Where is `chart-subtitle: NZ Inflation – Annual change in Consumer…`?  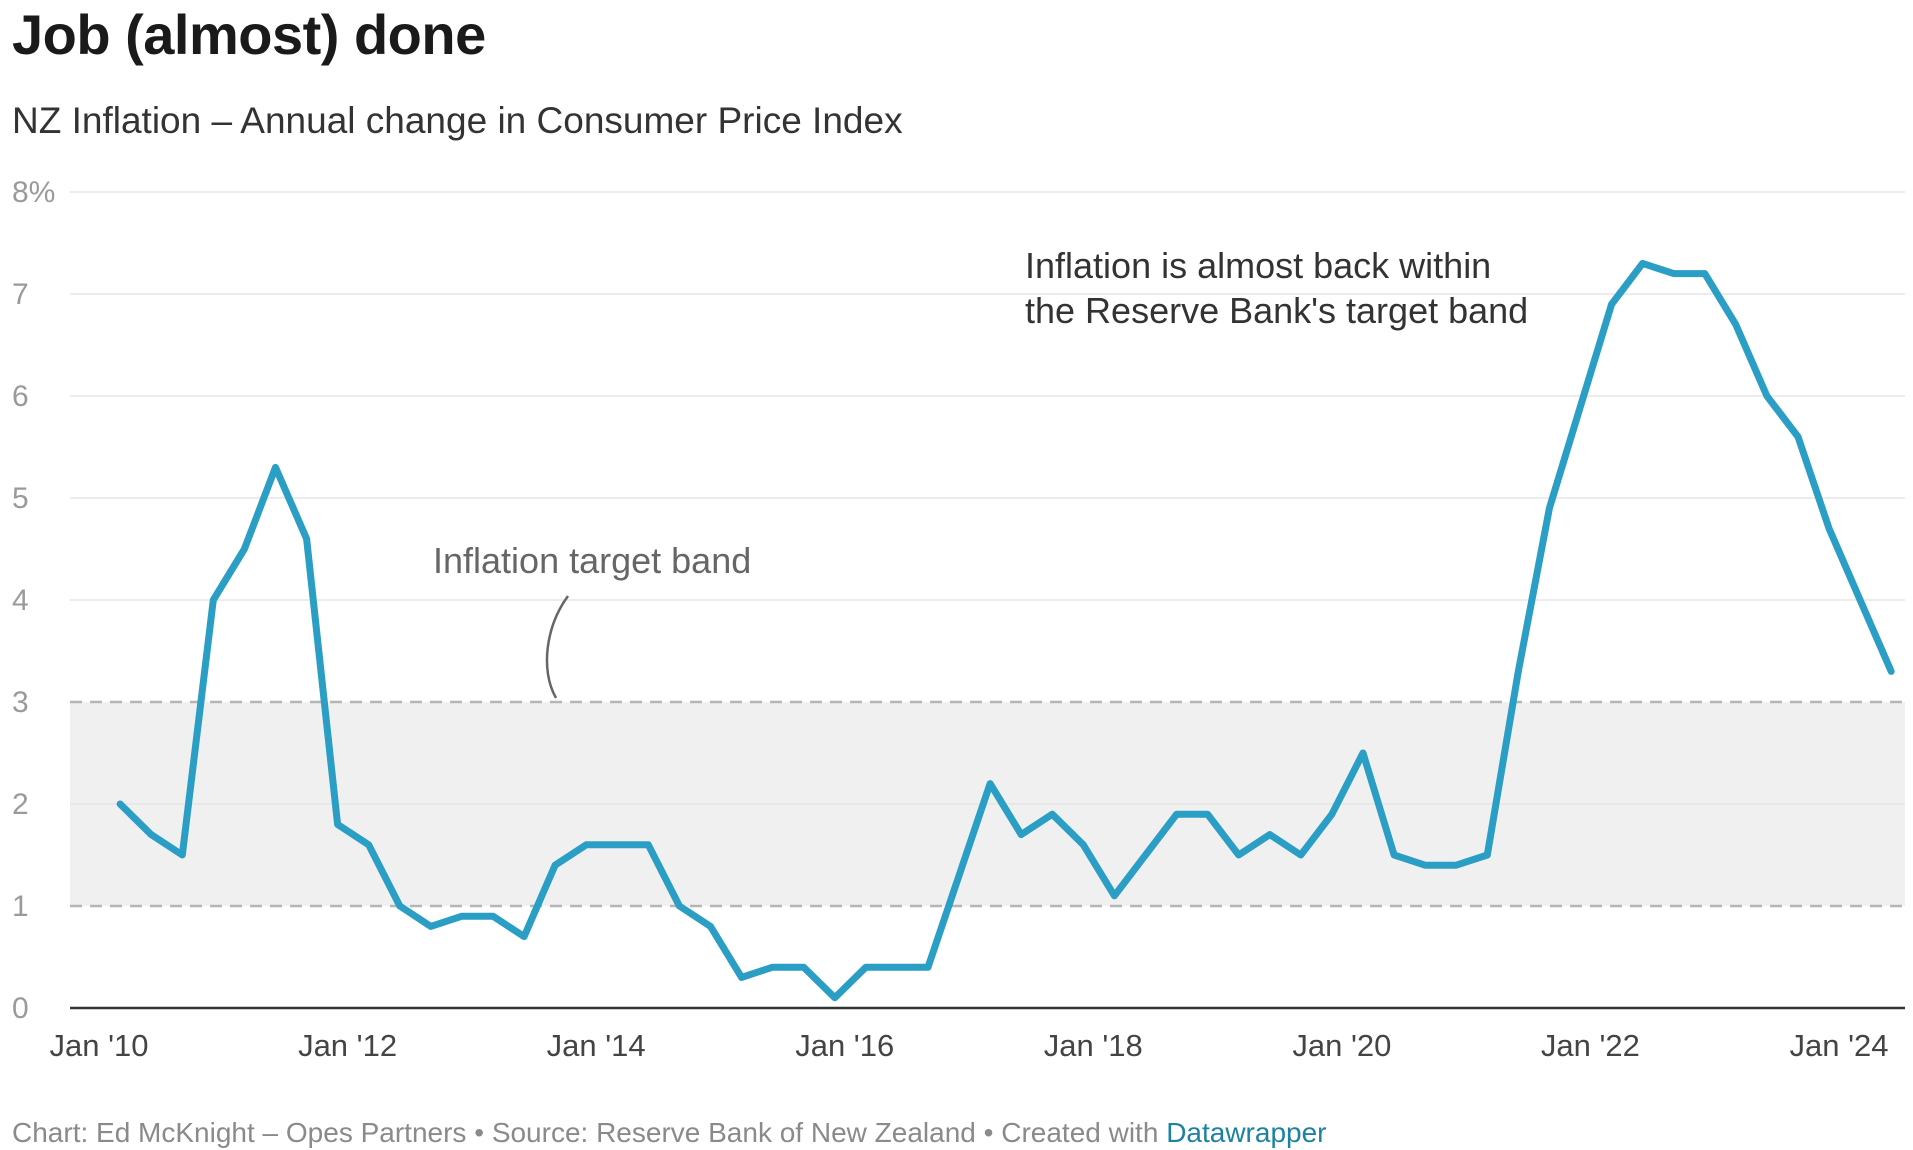
chart-subtitle: NZ Inflation – Annual change in Consumer… is located at coordinates (457, 120).